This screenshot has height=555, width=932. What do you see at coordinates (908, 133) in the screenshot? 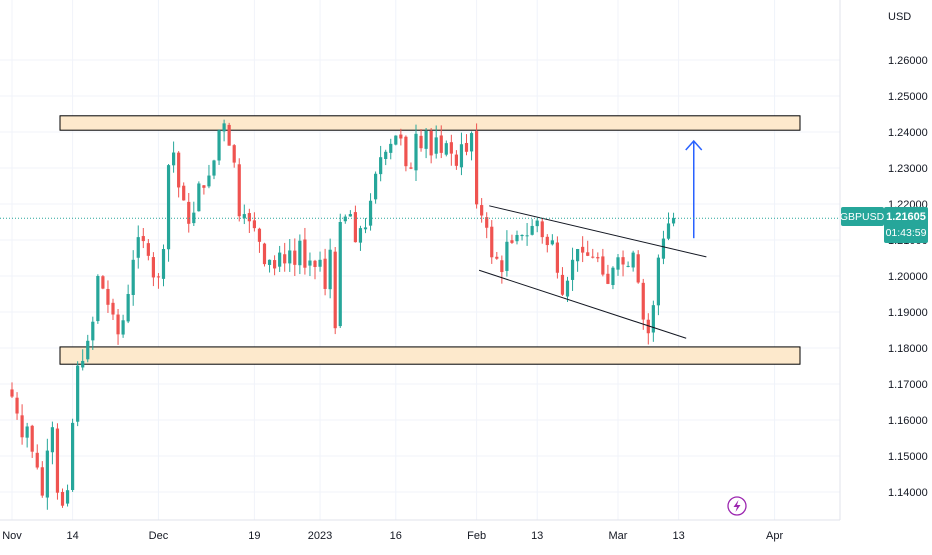
I see `price-tick-label: 1.24000` at bounding box center [908, 133].